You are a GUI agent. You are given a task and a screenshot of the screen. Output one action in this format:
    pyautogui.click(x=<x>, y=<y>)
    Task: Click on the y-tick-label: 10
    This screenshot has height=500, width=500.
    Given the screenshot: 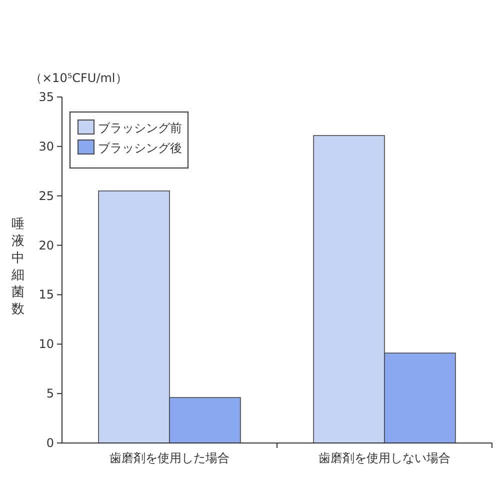 What is the action you would take?
    pyautogui.click(x=46, y=344)
    